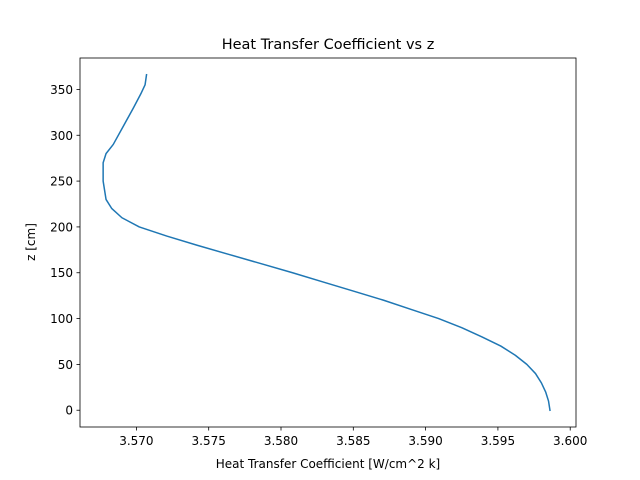  I want to click on x-tick-label: 3.580, so click(281, 441).